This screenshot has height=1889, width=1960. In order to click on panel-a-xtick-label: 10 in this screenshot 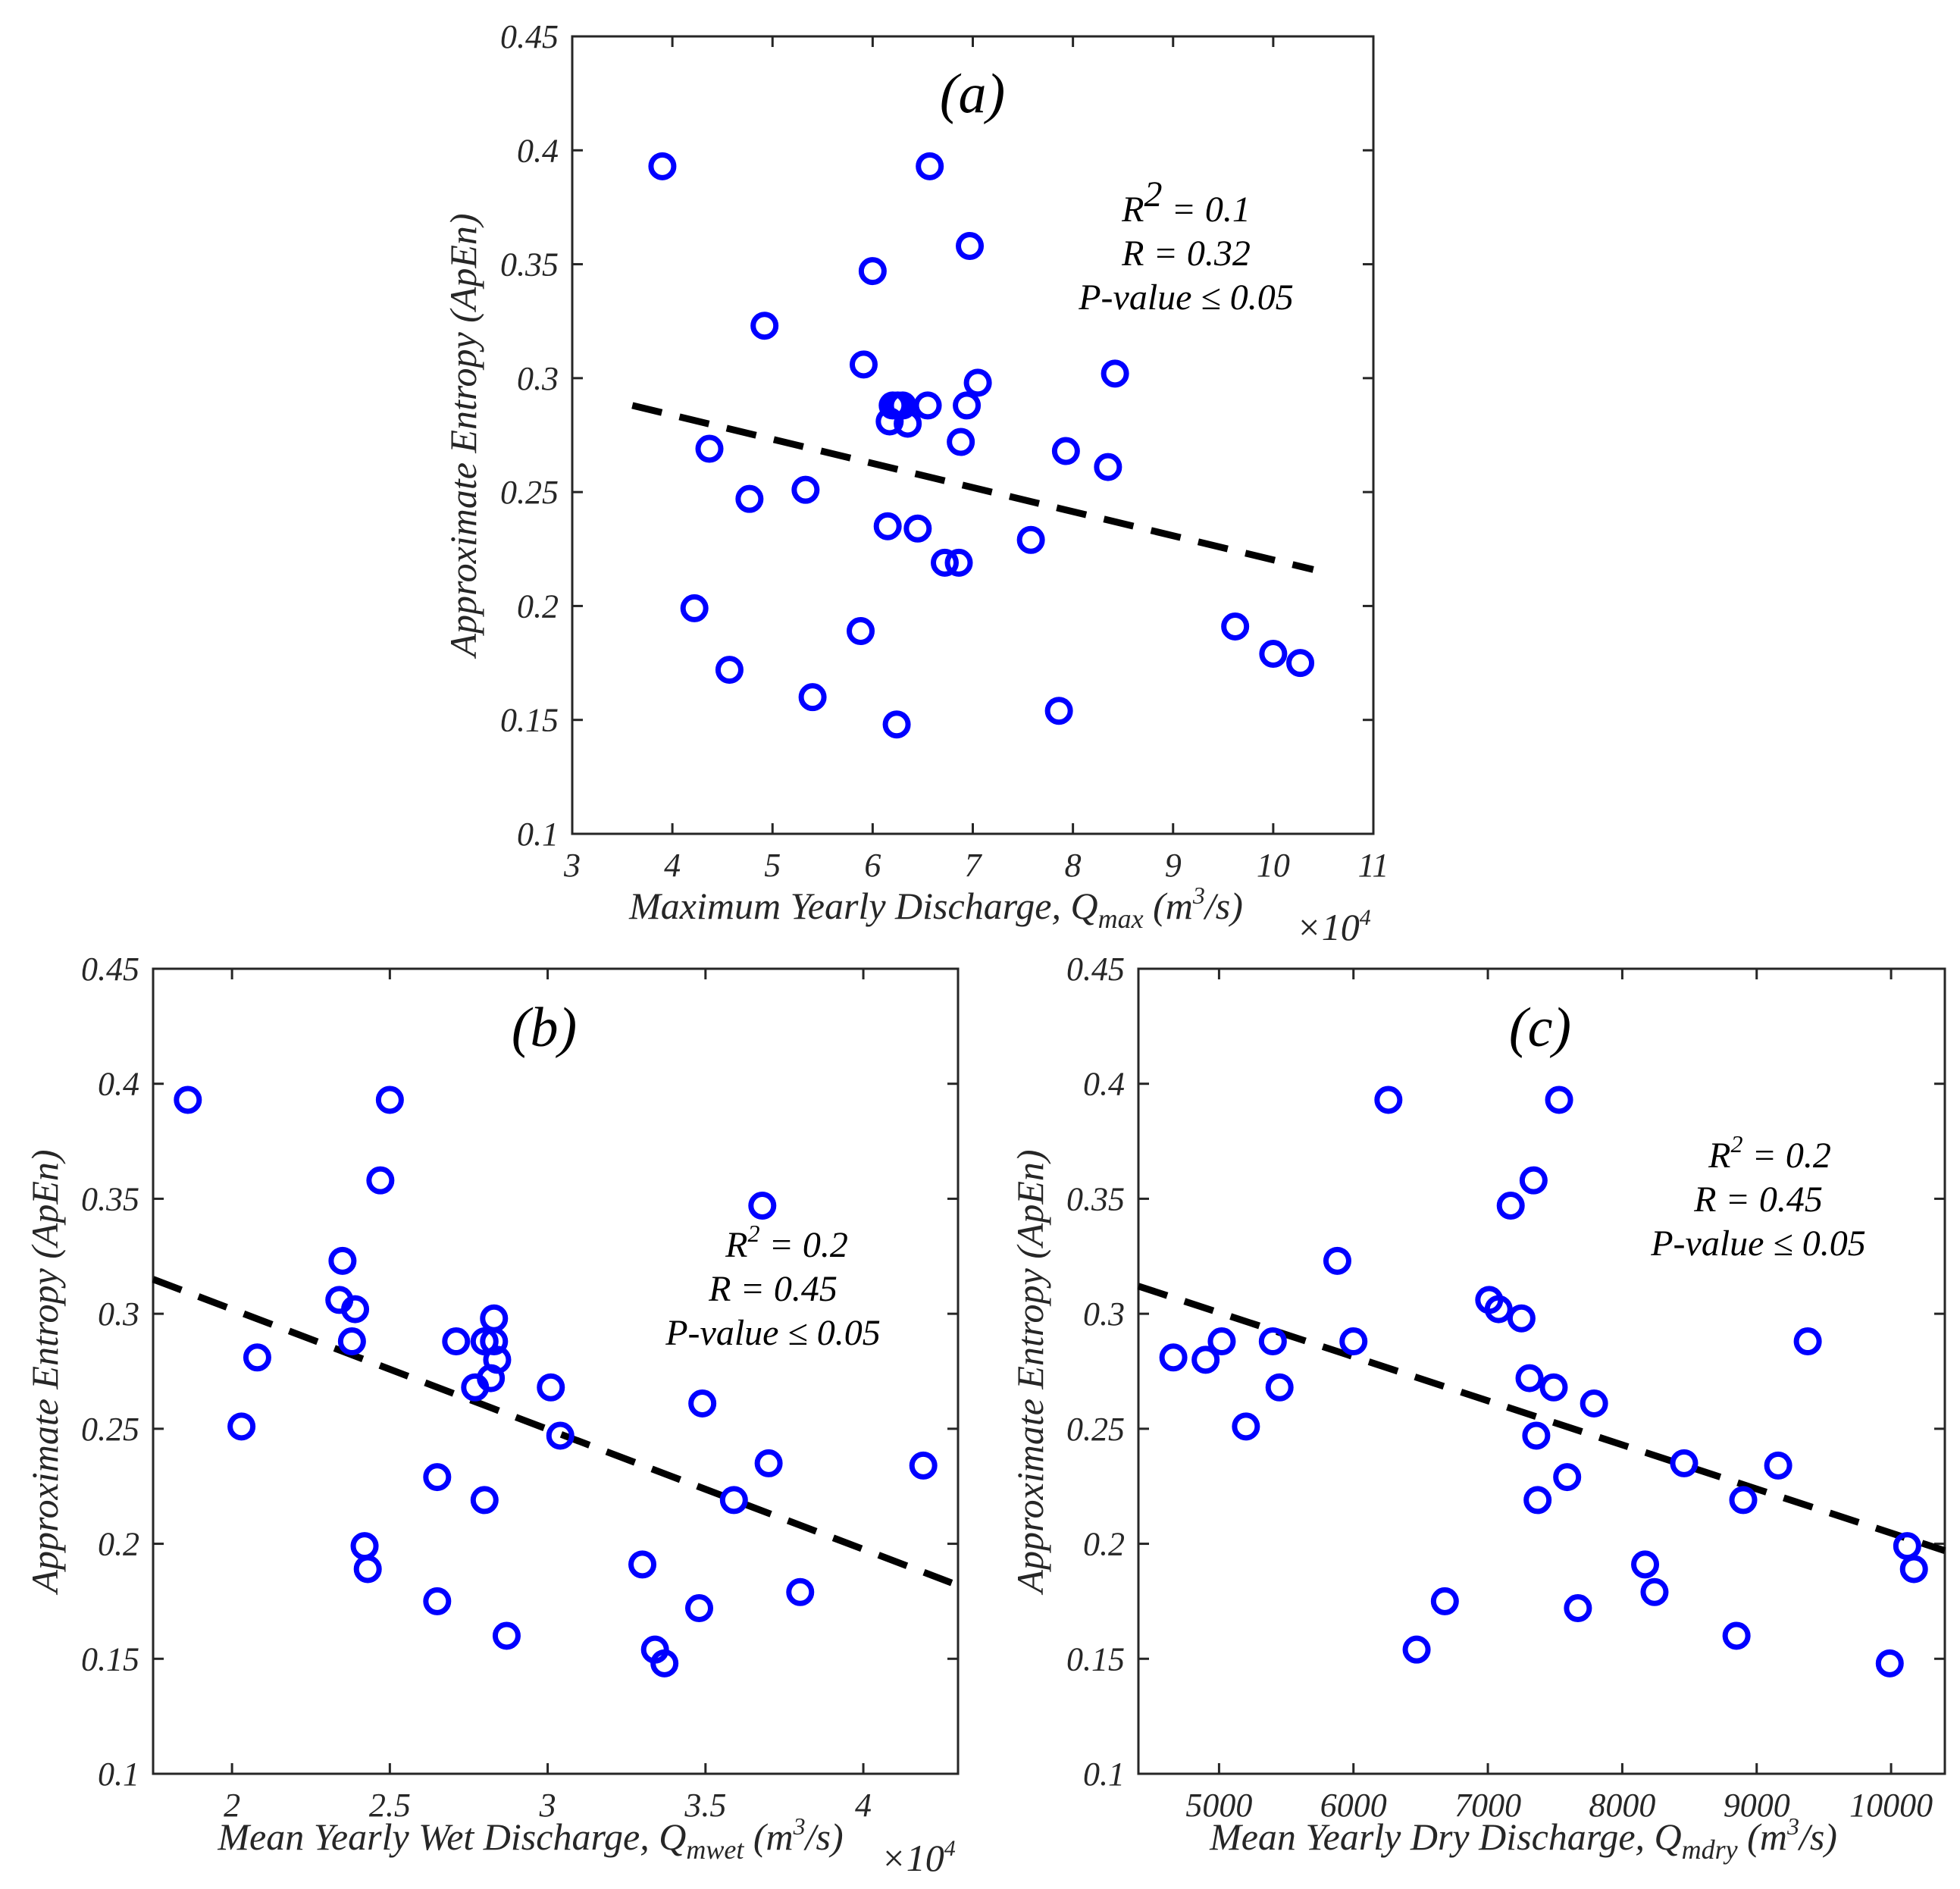, I will do `click(1273, 866)`.